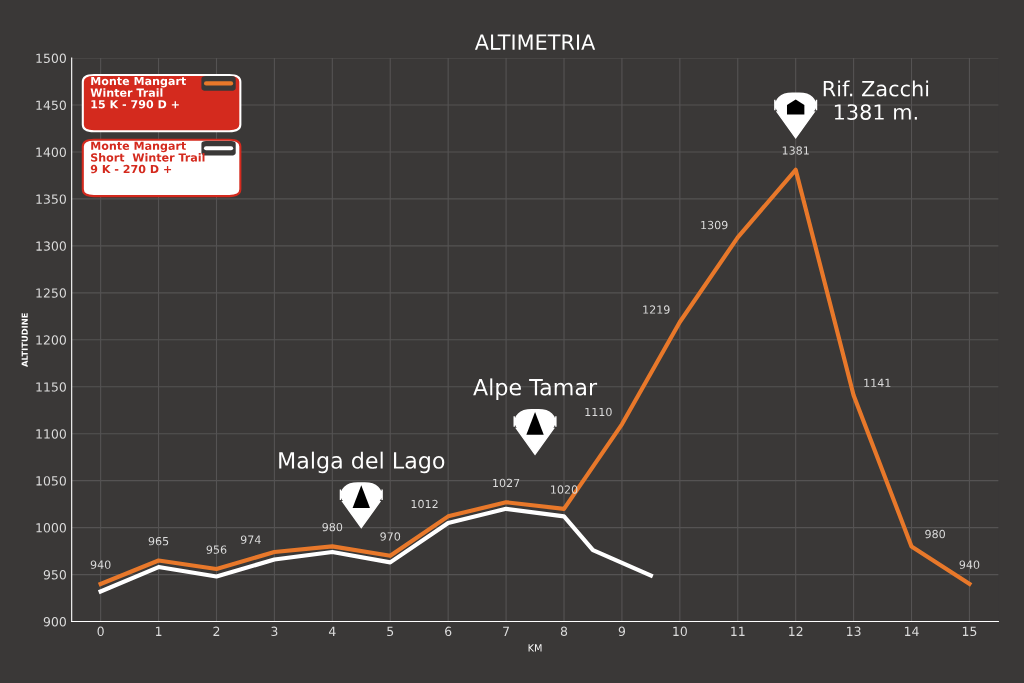  Describe the element at coordinates (216, 549) in the screenshot. I see `data-label: 956` at that location.